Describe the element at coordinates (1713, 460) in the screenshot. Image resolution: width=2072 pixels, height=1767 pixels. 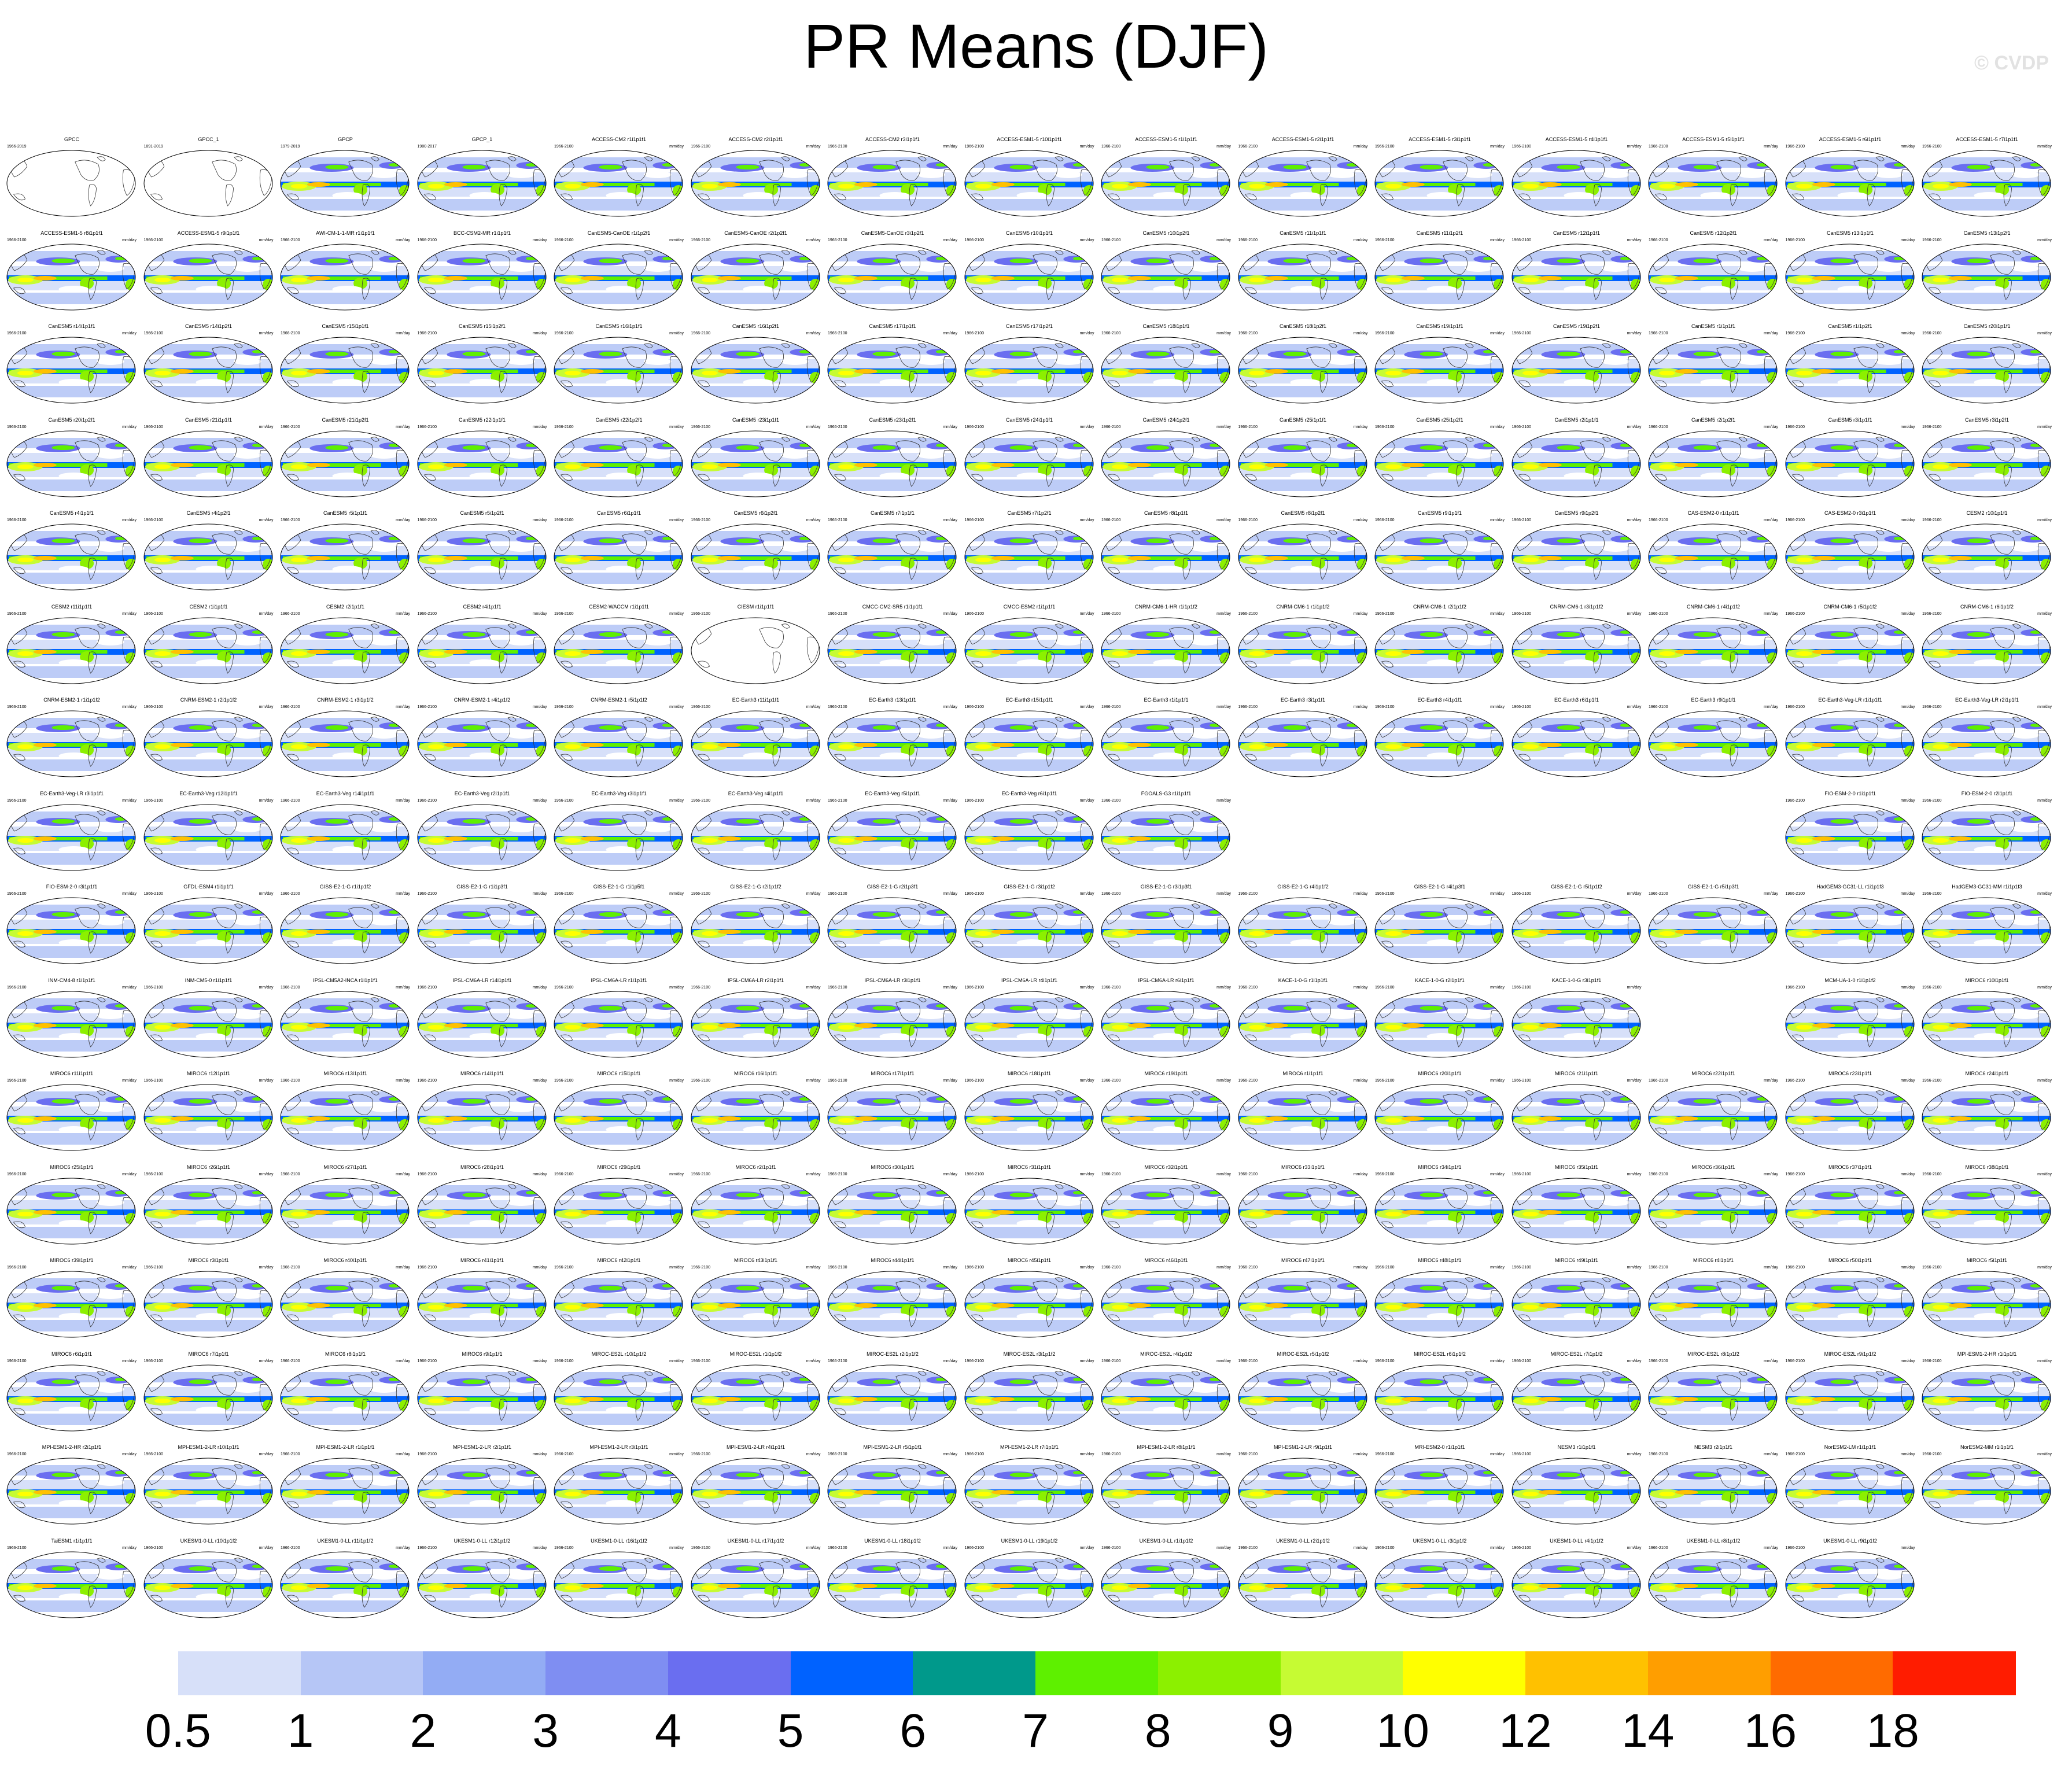
I see `map-panel: CanESM5 r2i1p2f1 1966-2100 mm/day` at that location.